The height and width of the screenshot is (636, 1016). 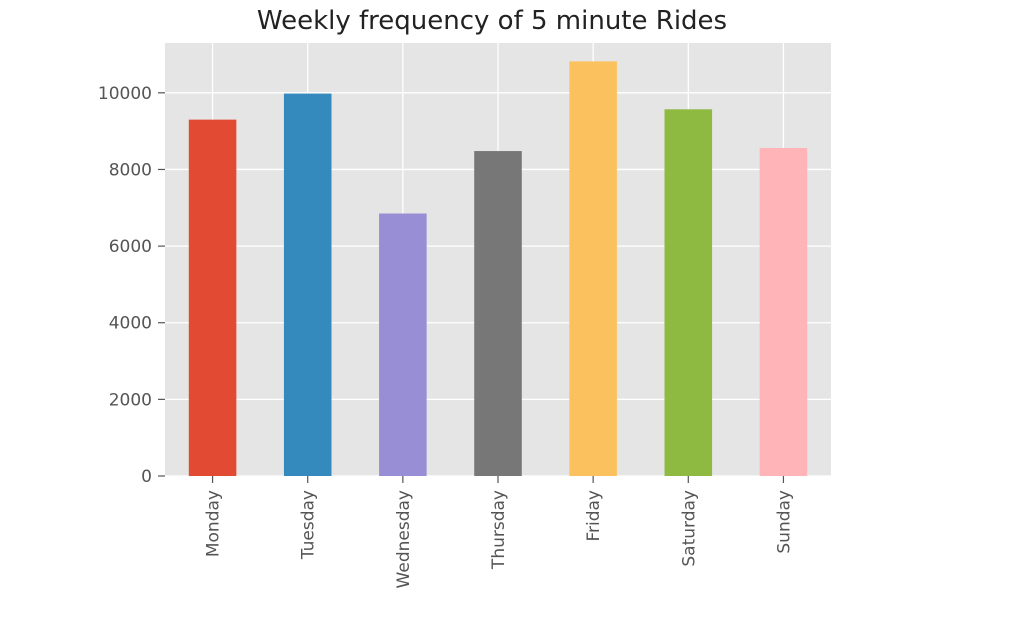 I want to click on bar-monday, so click(x=212, y=297).